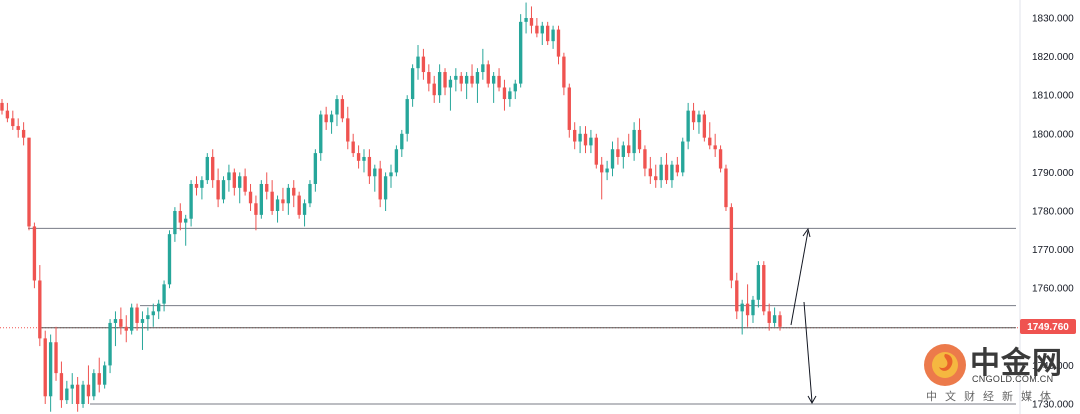 Image resolution: width=1080 pixels, height=414 pixels. What do you see at coordinates (1048, 326) in the screenshot?
I see `current-price-tag: 1749.760` at bounding box center [1048, 326].